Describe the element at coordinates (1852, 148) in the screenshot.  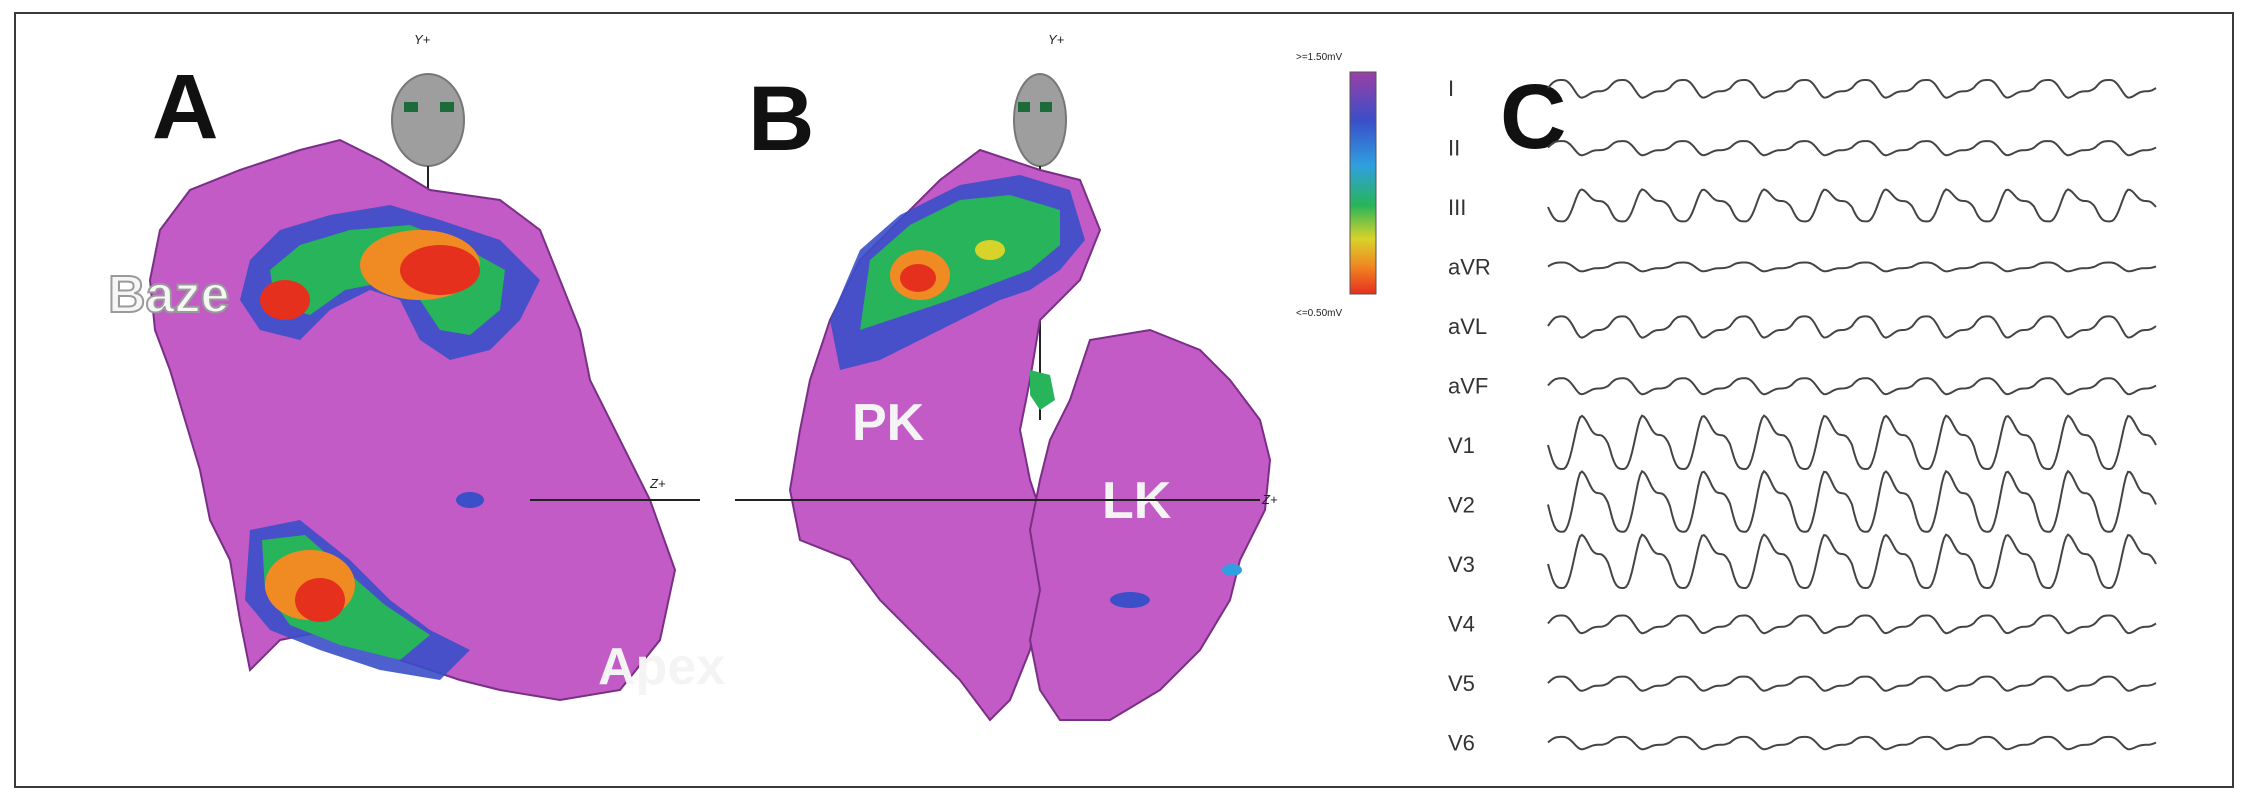
I see `ecg-trace-ii` at that location.